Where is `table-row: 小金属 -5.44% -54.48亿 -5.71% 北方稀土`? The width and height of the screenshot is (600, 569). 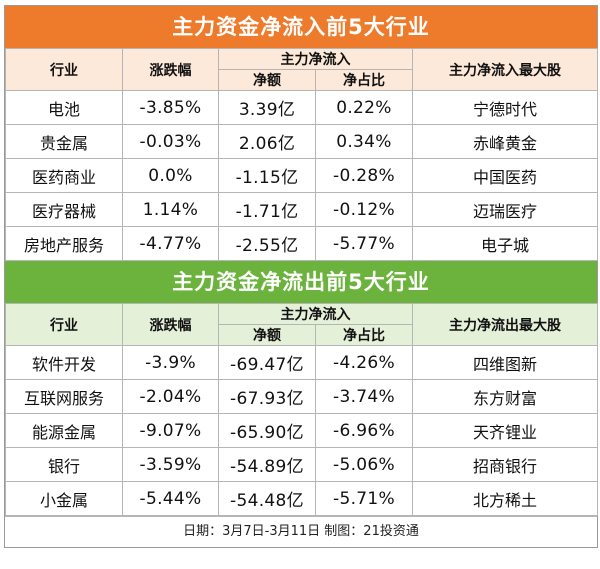 table-row: 小金属 -5.44% -54.48亿 -5.71% 北方稀土 is located at coordinates (301, 498).